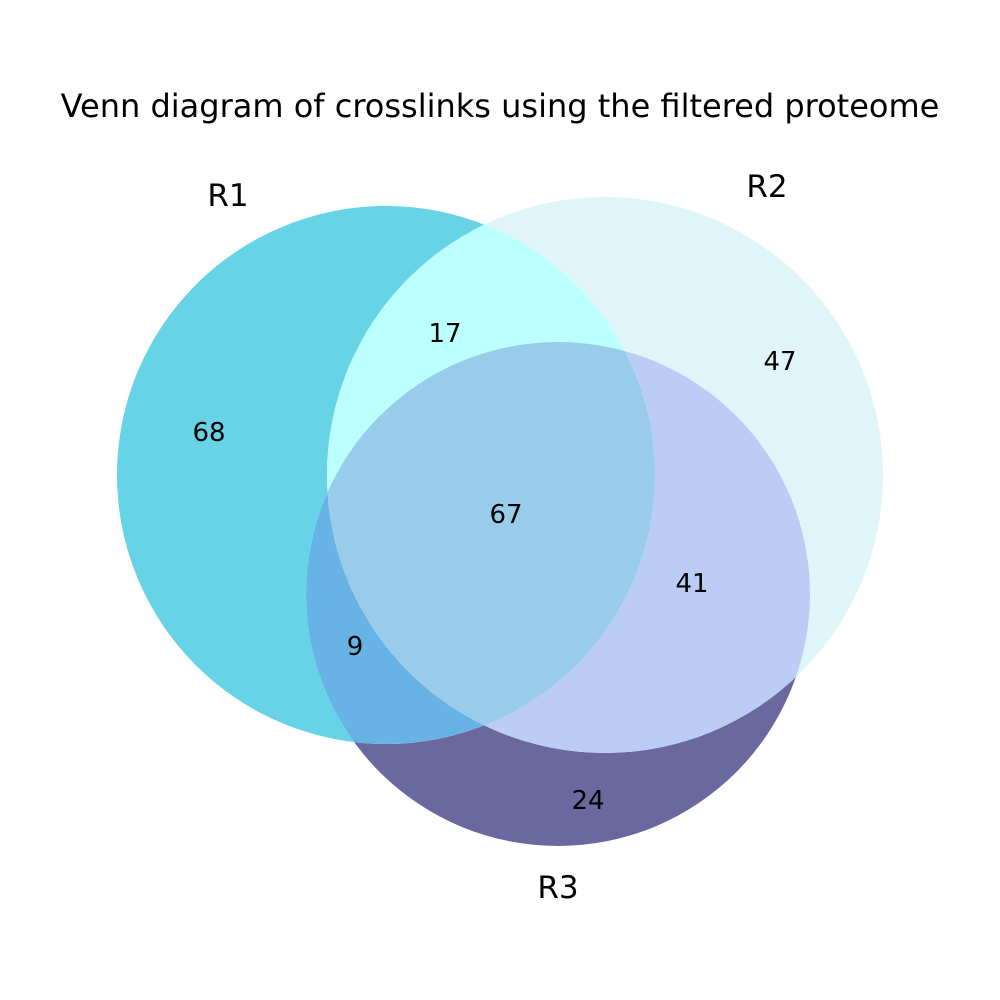  I want to click on set-label-r2: R2, so click(766, 187).